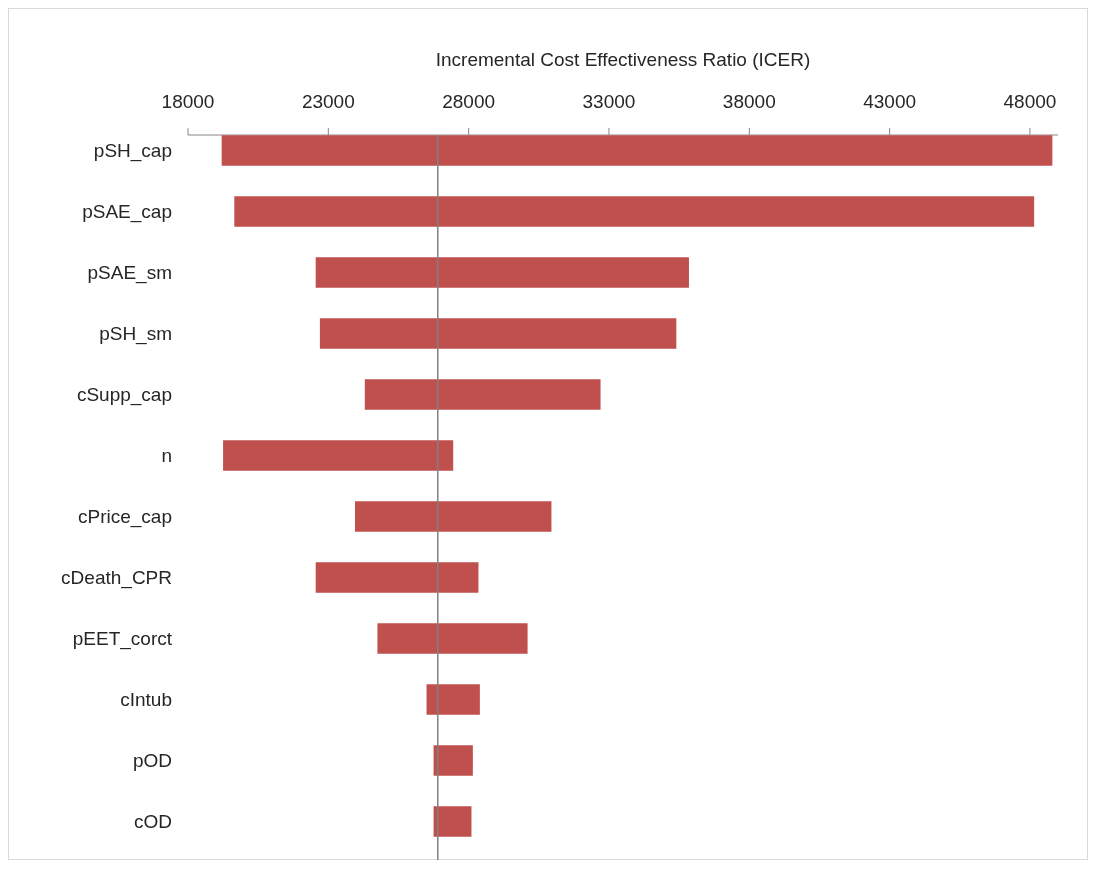  I want to click on y-tick-label: pSAE_cap, so click(127, 212).